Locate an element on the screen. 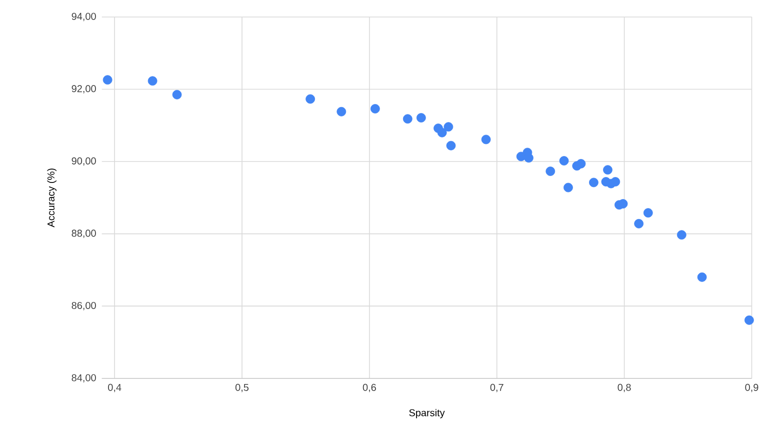  y-tick-label: 90,00 is located at coordinates (84, 161).